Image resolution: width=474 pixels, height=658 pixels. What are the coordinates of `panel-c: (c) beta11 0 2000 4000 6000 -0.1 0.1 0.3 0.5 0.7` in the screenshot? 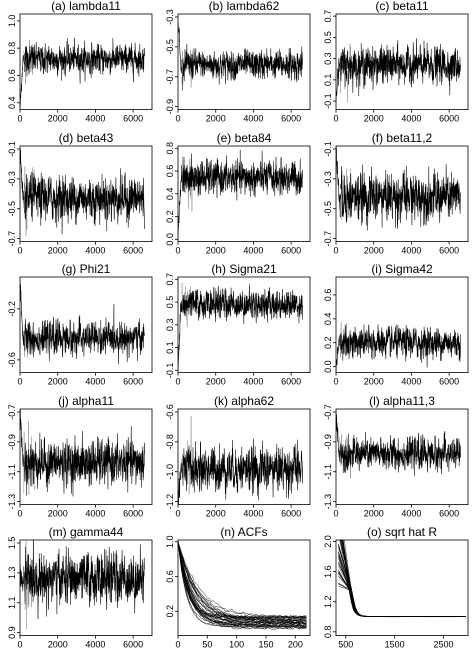 It's located at (395, 66).